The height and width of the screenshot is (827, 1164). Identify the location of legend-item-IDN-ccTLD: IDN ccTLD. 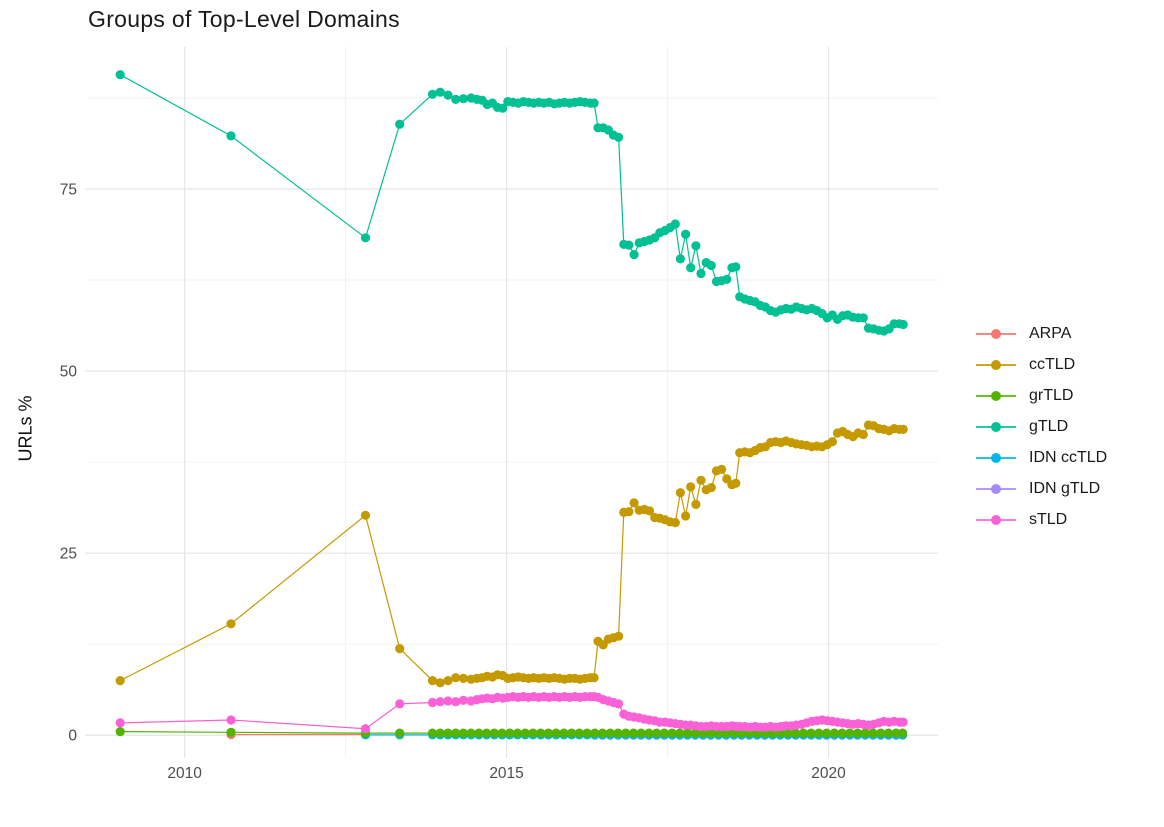
(1041, 457).